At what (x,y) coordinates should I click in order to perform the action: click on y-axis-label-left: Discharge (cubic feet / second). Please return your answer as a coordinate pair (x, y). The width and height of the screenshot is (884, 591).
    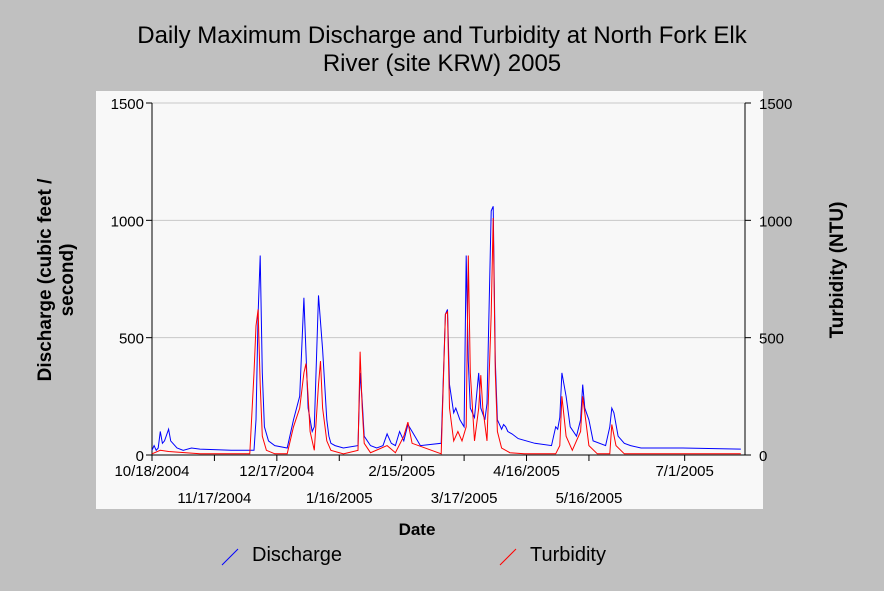
    Looking at the image, I should click on (57, 280).